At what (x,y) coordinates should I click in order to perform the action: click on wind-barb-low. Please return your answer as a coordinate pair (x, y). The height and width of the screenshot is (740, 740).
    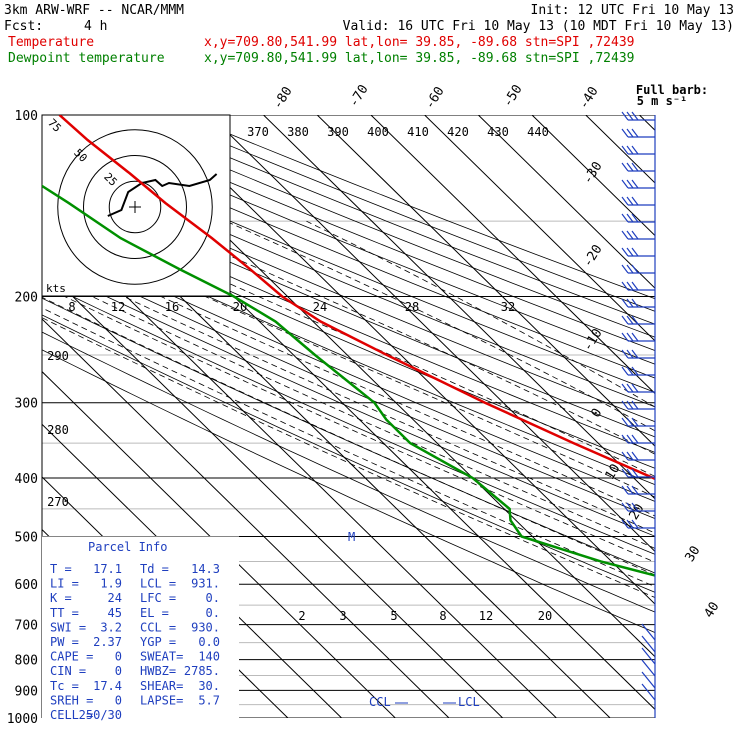
    Looking at the image, I should click on (648, 632).